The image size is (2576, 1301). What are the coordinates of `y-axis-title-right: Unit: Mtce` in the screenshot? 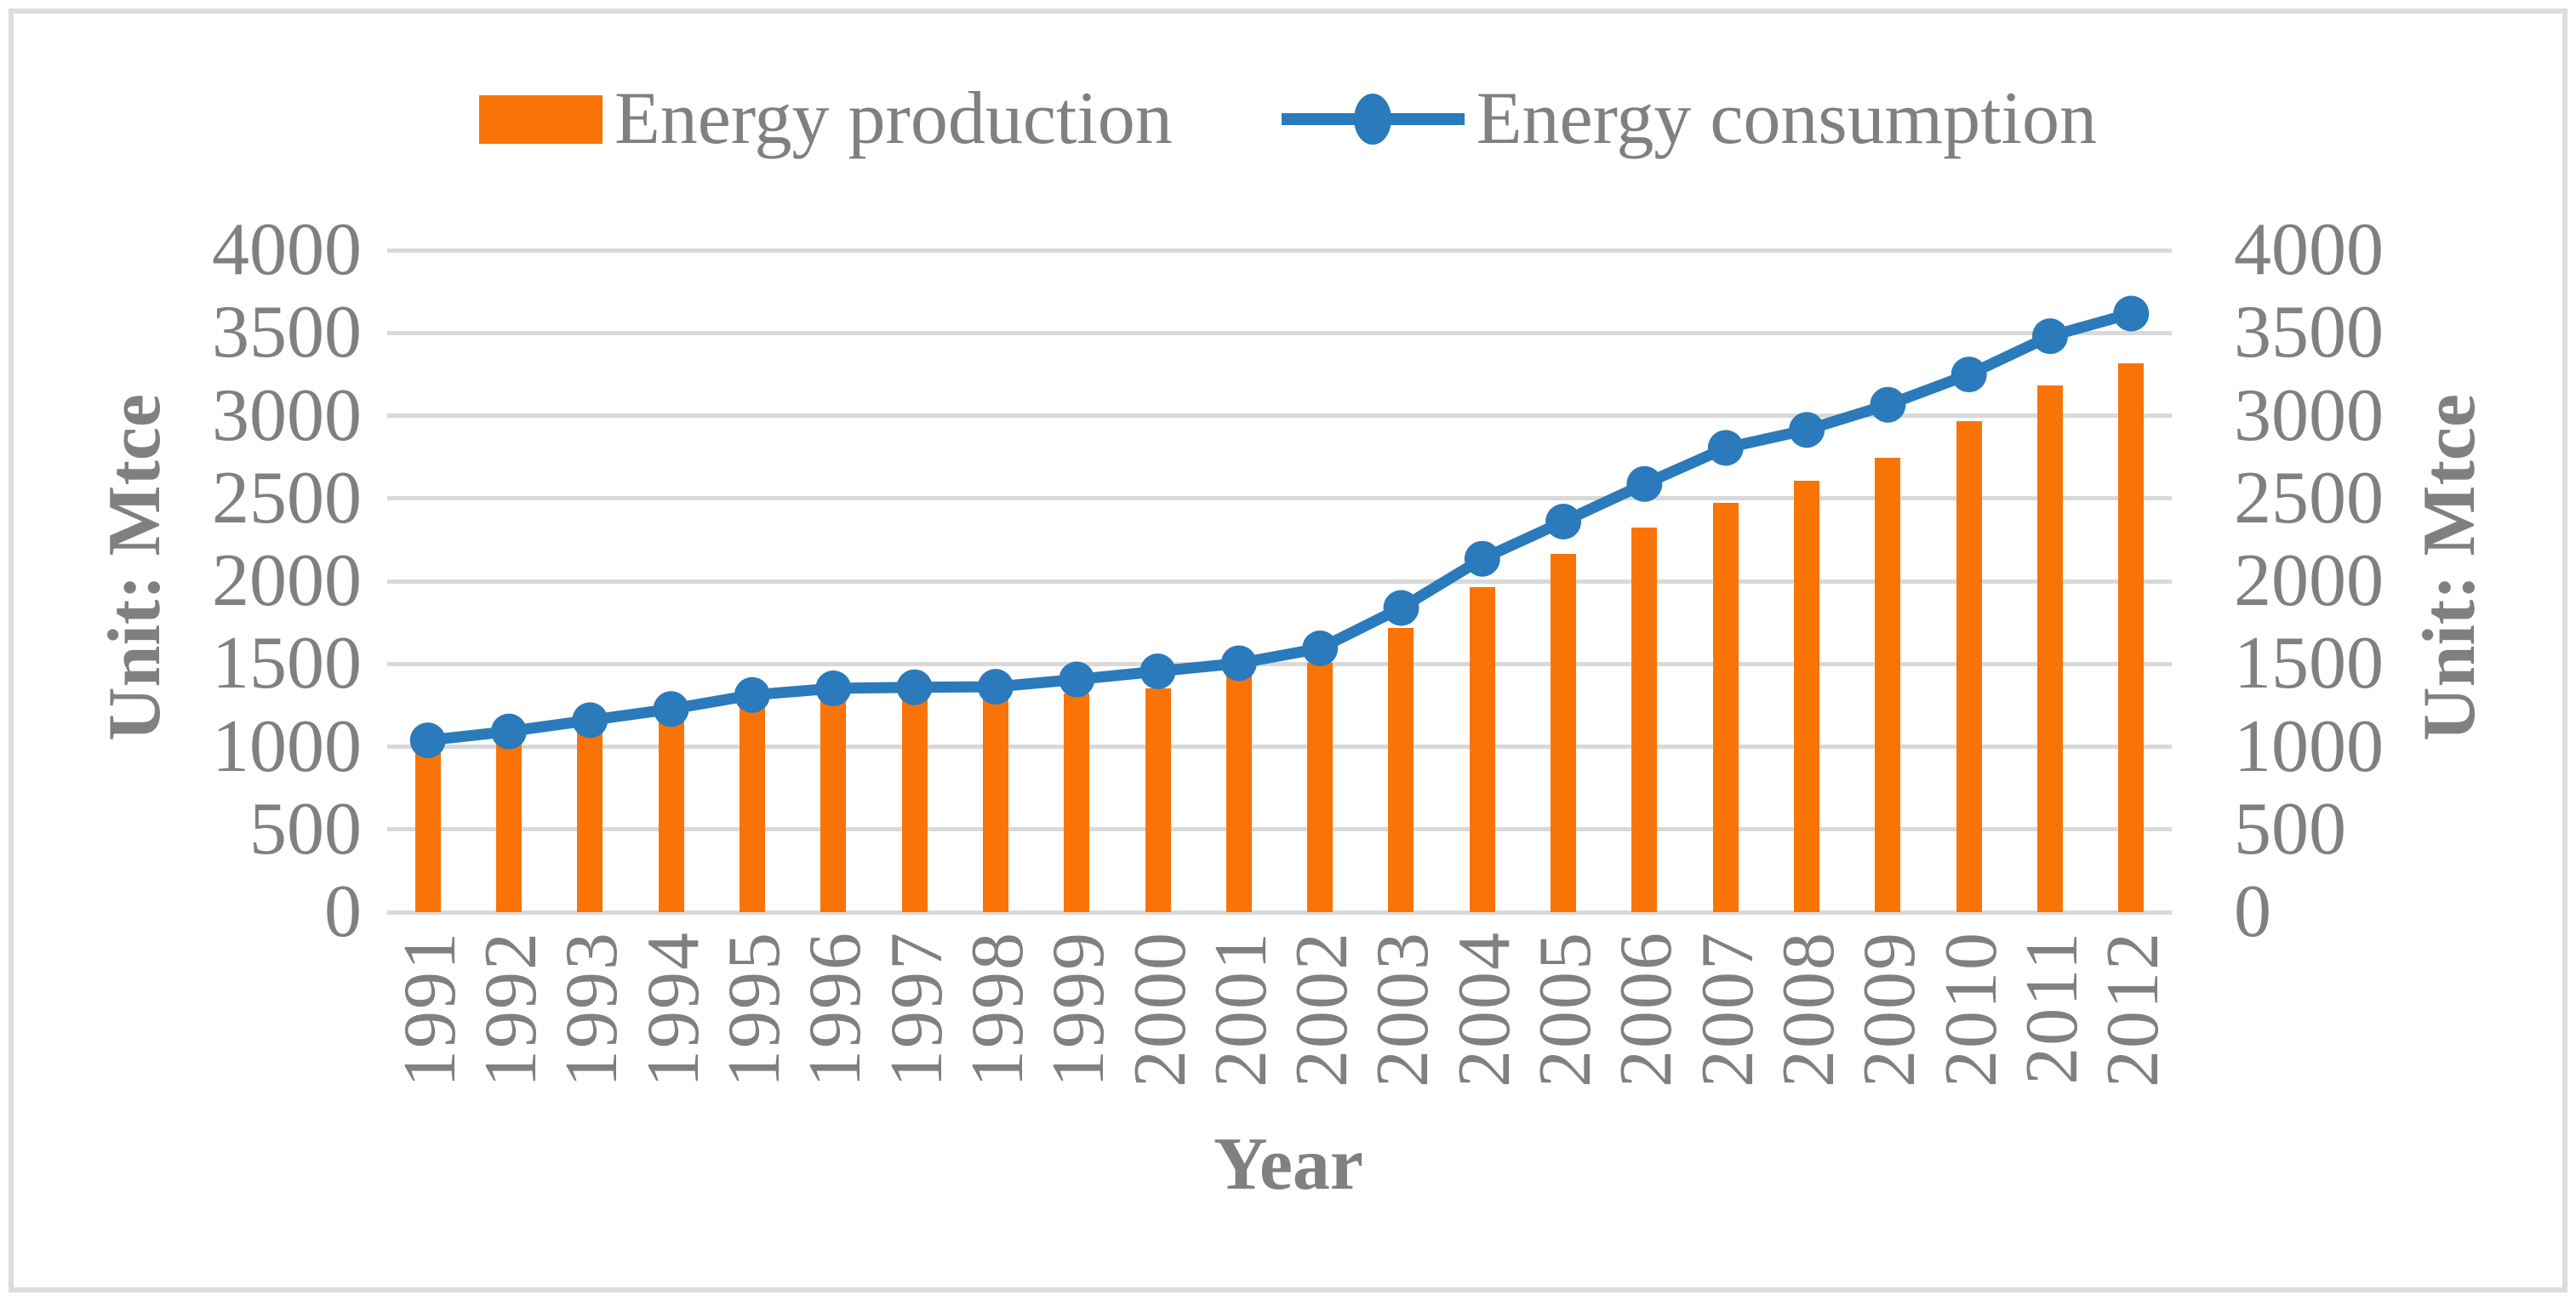 It's located at (2449, 568).